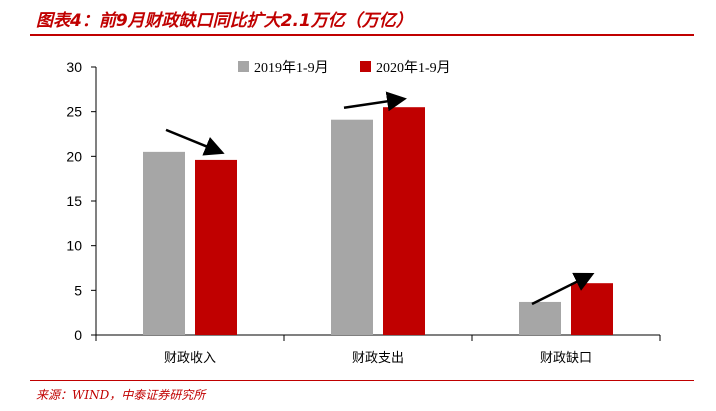 The image size is (716, 411). Describe the element at coordinates (121, 395) in the screenshot. I see `source-note: 来源：WIND，中泰证券研究所` at that location.